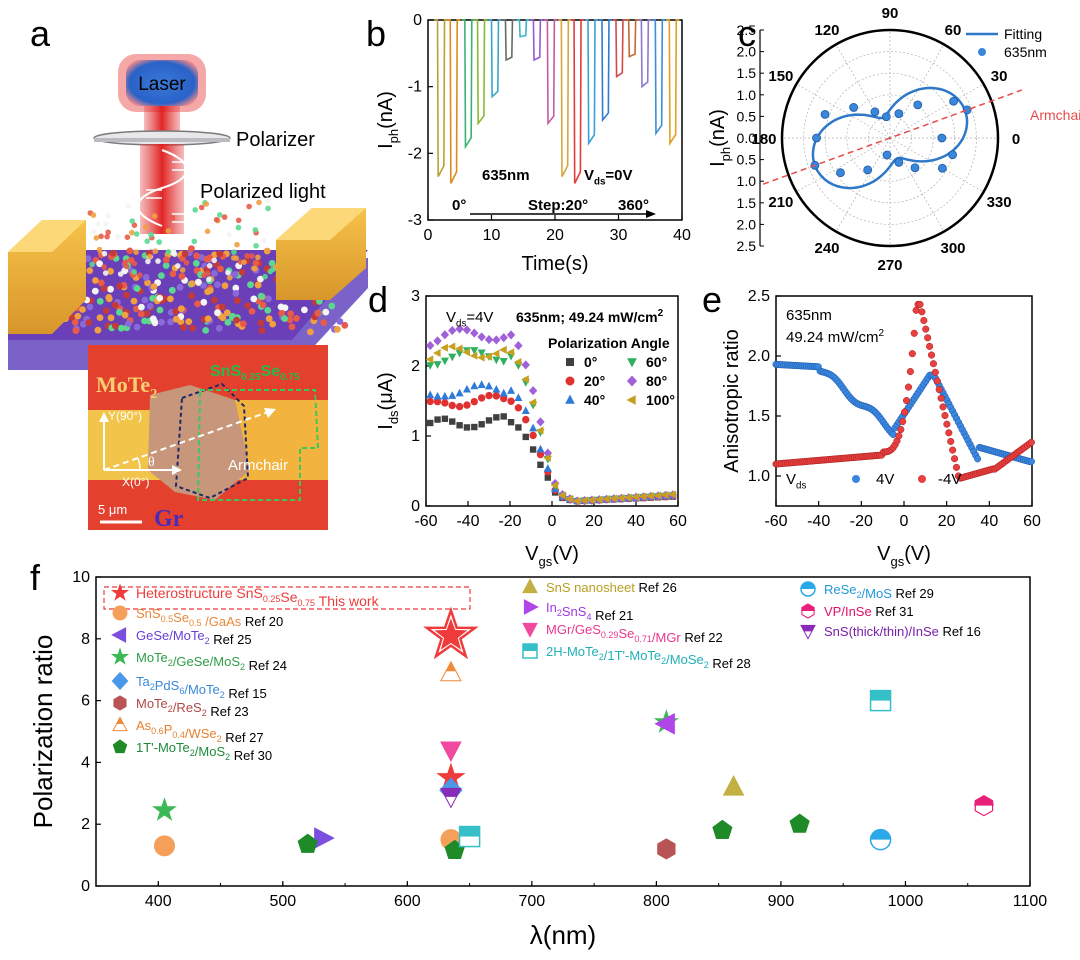 Image resolution: width=1080 pixels, height=960 pixels. I want to click on y-tick-label: -2, so click(415, 153).